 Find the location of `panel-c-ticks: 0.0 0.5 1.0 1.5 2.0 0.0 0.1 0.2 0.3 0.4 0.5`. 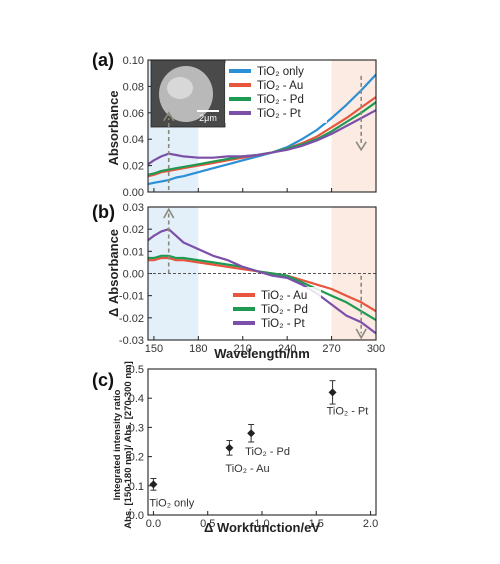

panel-c-ticks: 0.0 0.5 1.0 1.5 2.0 0.0 0.1 0.2 0.3 0.4 0.5 is located at coordinates (254, 447).